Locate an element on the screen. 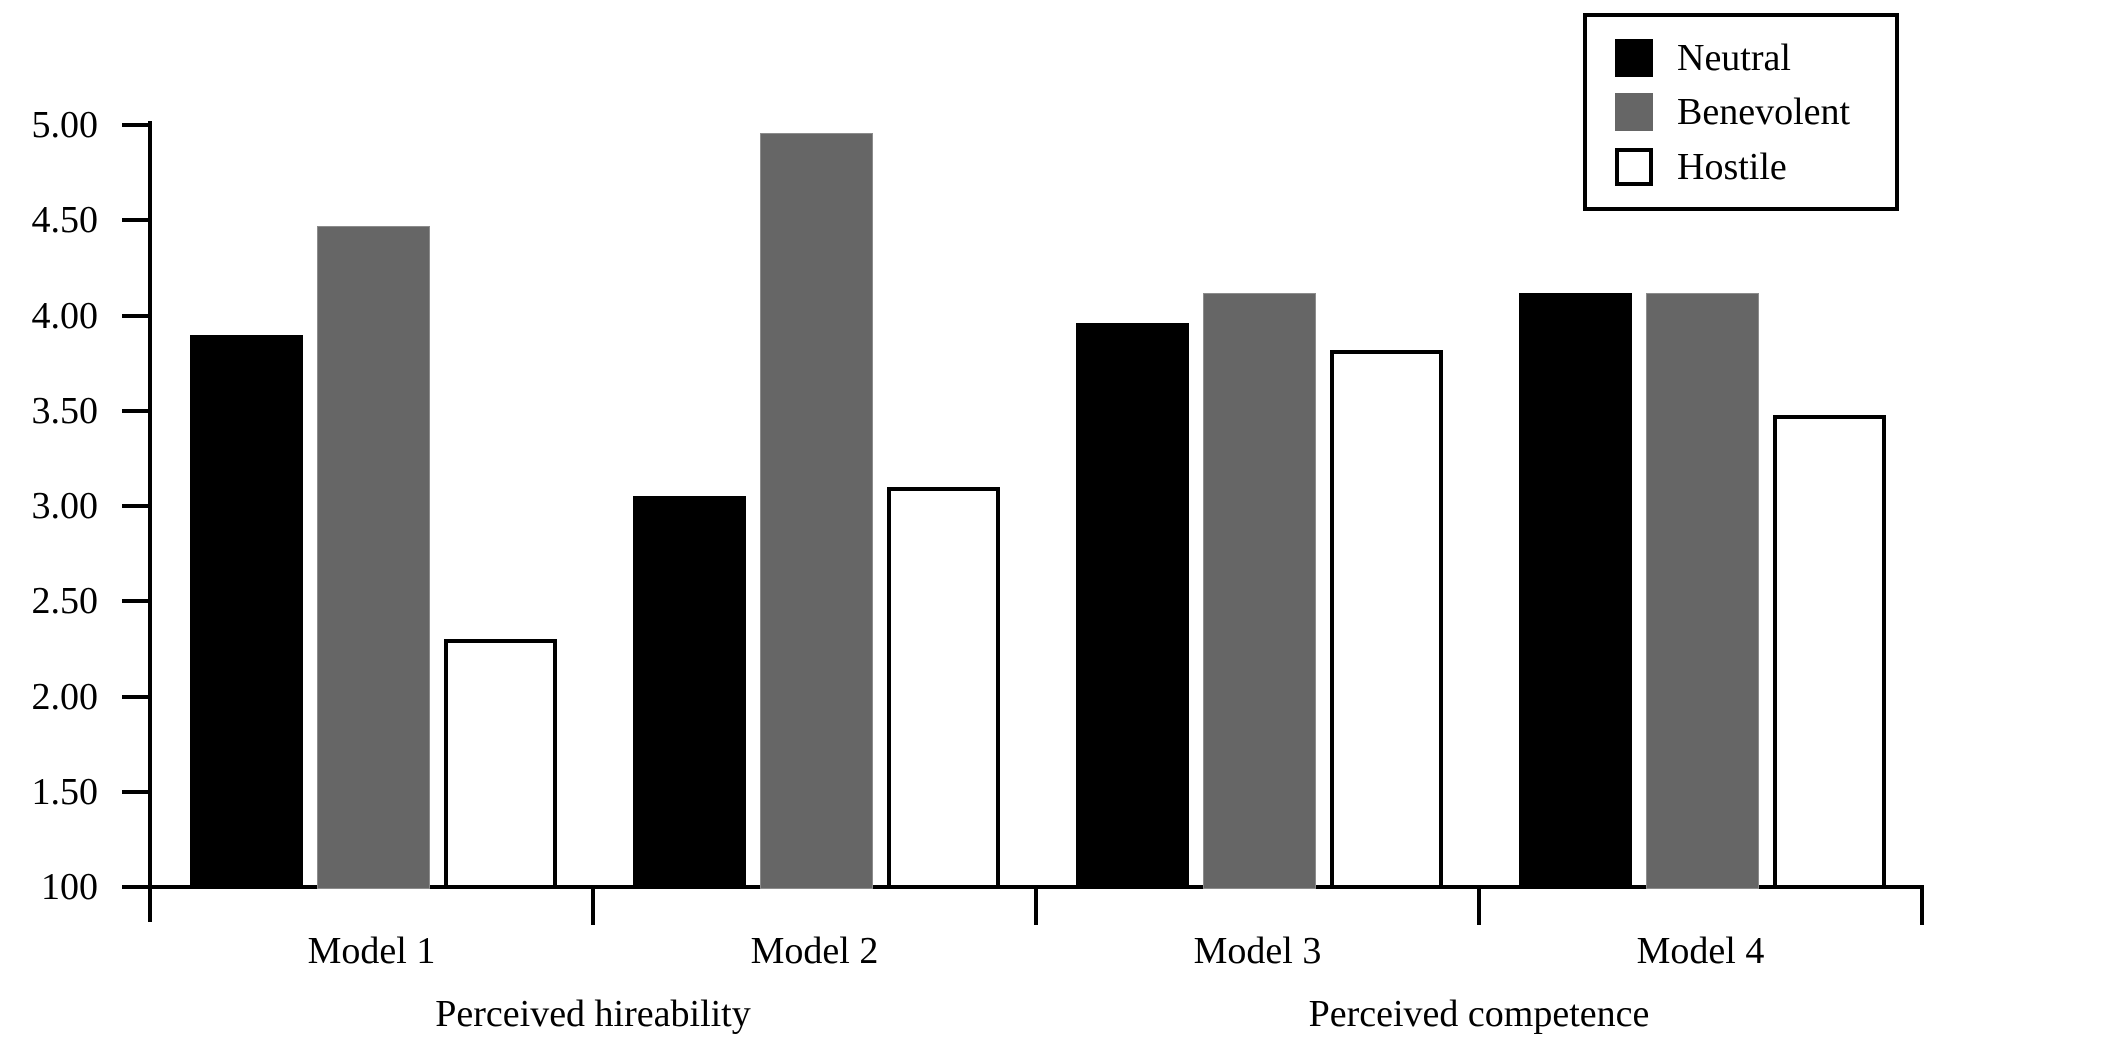  y-tick-label: 100 is located at coordinates (69, 887).